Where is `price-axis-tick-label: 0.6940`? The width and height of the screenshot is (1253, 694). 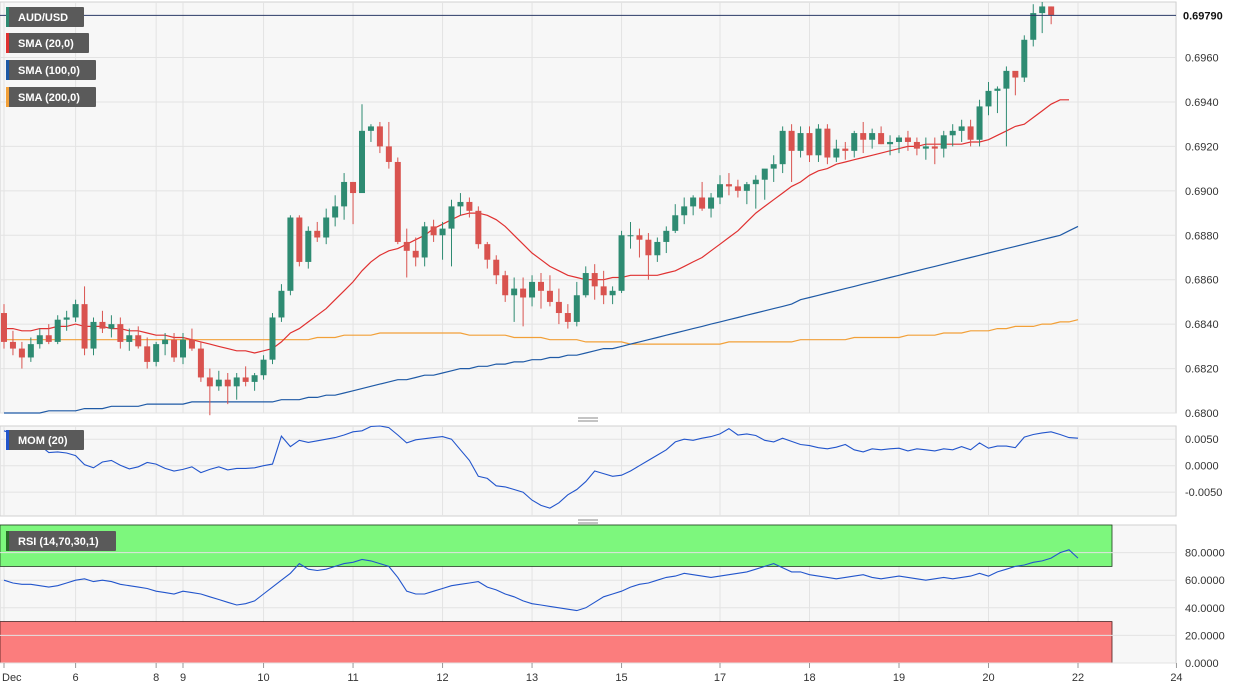
price-axis-tick-label: 0.6940 is located at coordinates (1202, 103).